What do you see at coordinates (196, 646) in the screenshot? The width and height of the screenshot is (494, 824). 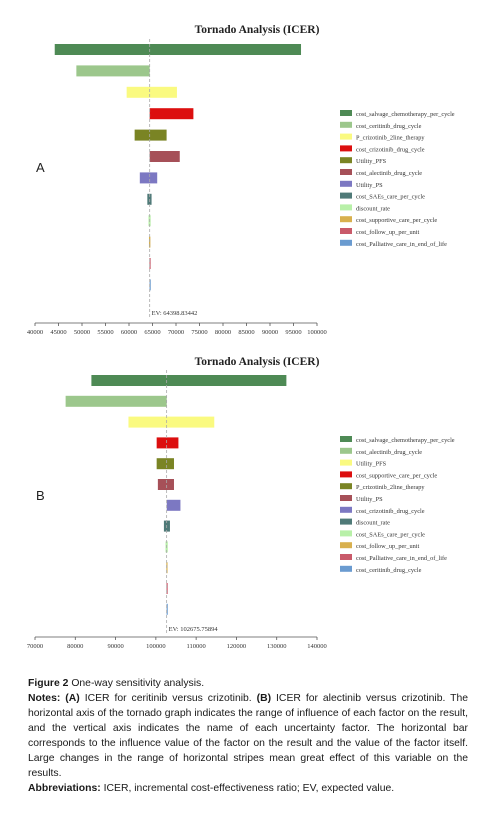 I see `x-tick-label: 110000` at bounding box center [196, 646].